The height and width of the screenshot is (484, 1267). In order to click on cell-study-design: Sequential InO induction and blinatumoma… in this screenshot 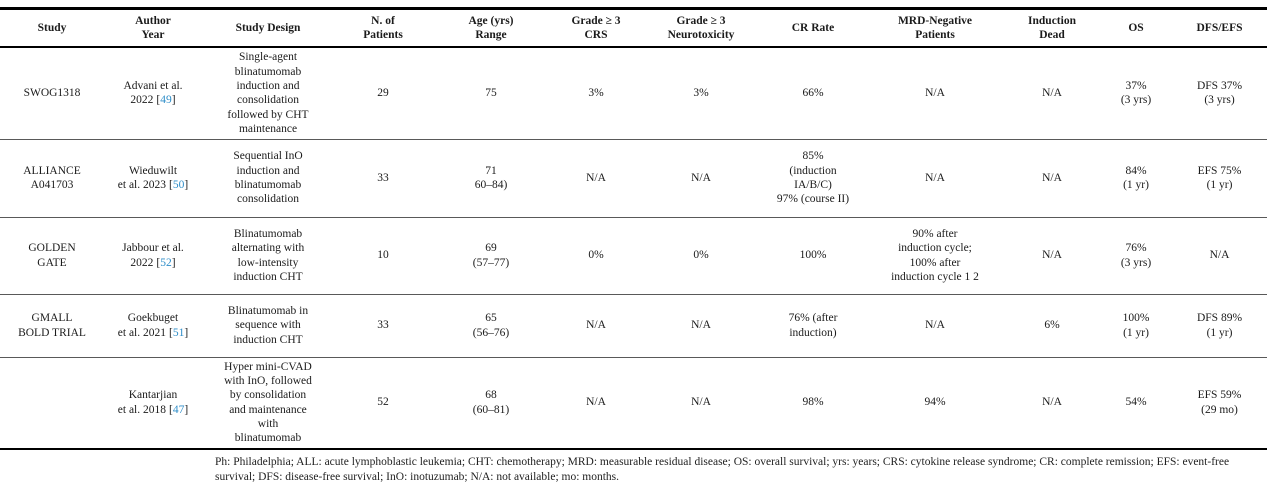, I will do `click(268, 178)`.